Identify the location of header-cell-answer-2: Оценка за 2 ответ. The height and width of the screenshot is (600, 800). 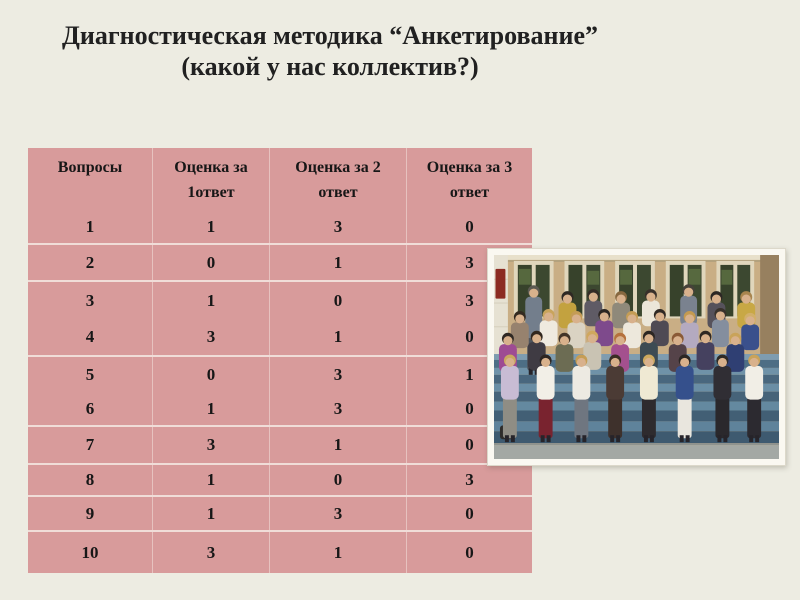
(338, 179).